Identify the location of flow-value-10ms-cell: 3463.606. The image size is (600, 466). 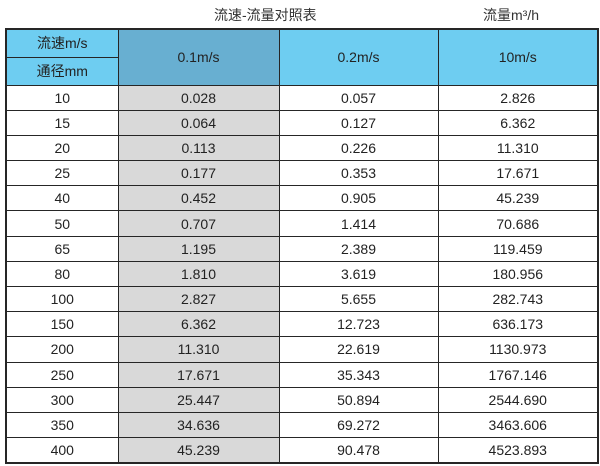
(518, 425).